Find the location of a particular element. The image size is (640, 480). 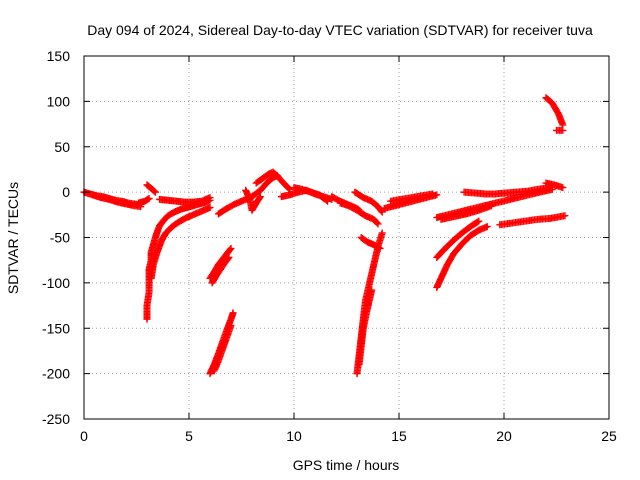

x-tick-label: 15 is located at coordinates (399, 436).